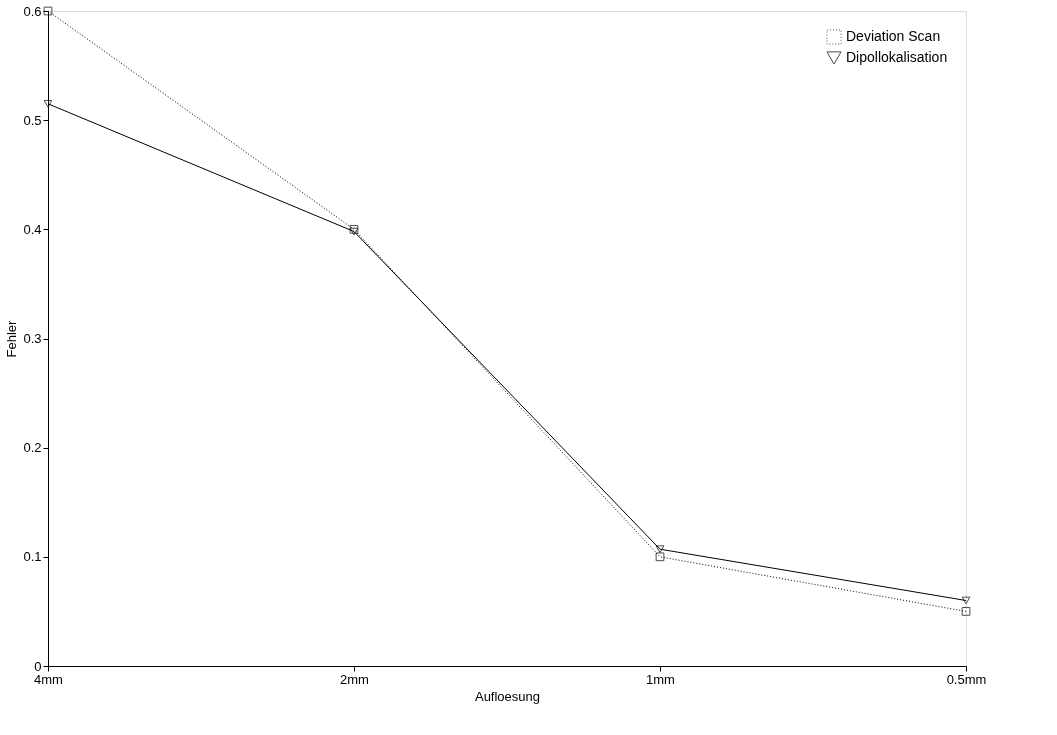  Describe the element at coordinates (38, 666) in the screenshot. I see `y-tick-label: 0` at that location.